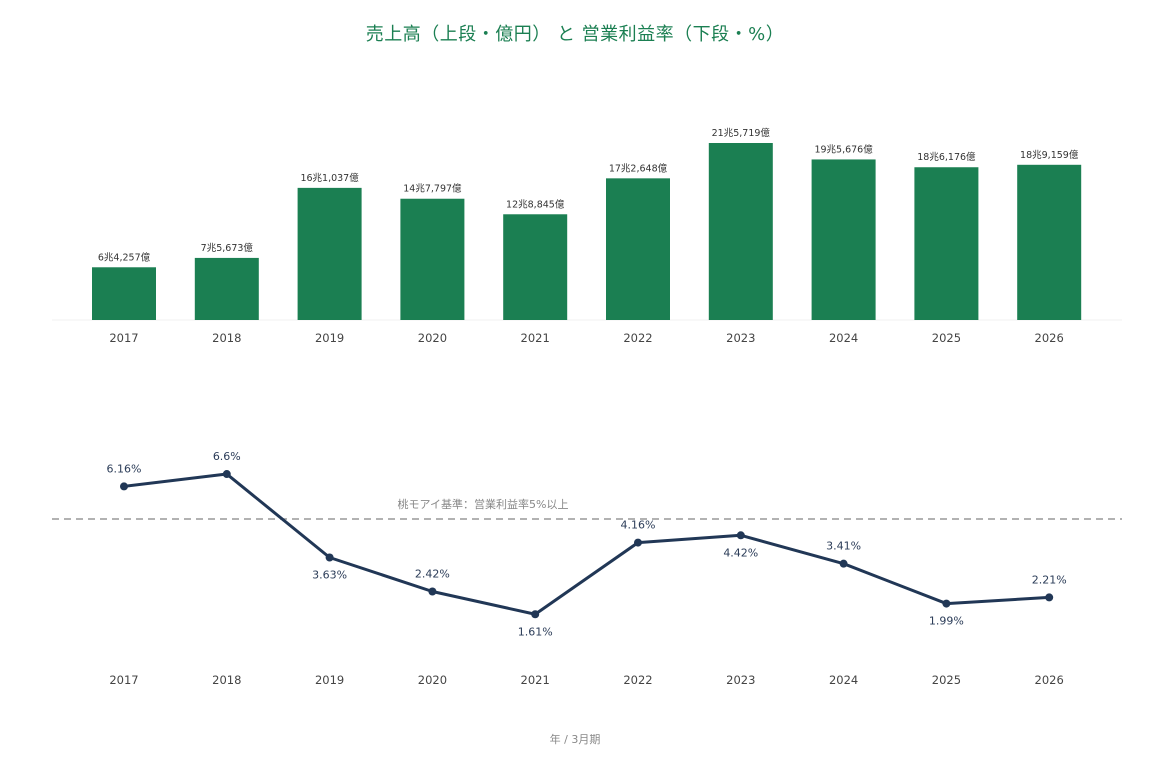 Image resolution: width=1150 pixels, height=760 pixels. Describe the element at coordinates (1049, 155) in the screenshot. I see `bar-value-label: 18兆9,159億` at that location.